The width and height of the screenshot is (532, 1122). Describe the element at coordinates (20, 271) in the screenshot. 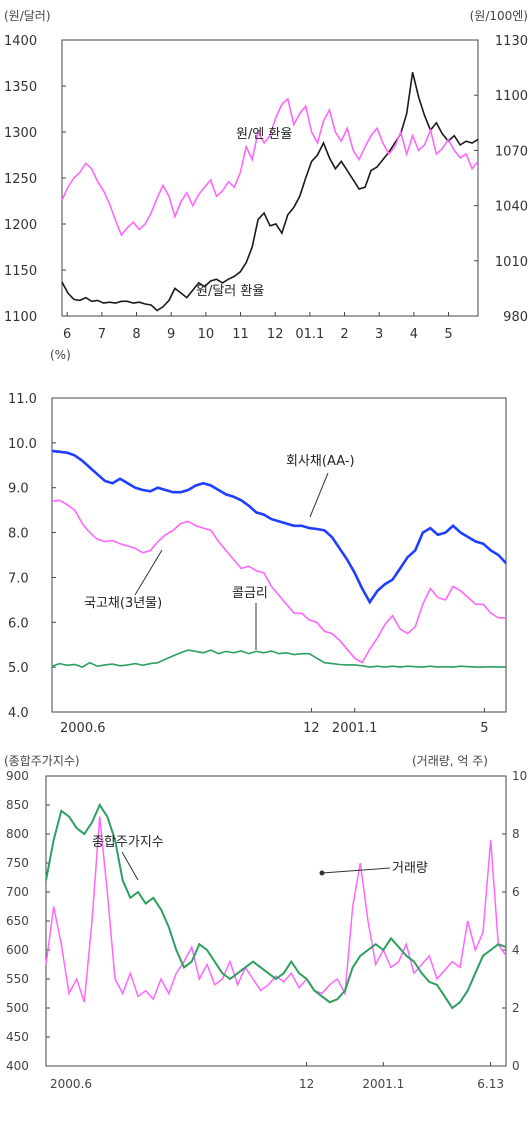

I see `left-tick-label: 1150` at that location.